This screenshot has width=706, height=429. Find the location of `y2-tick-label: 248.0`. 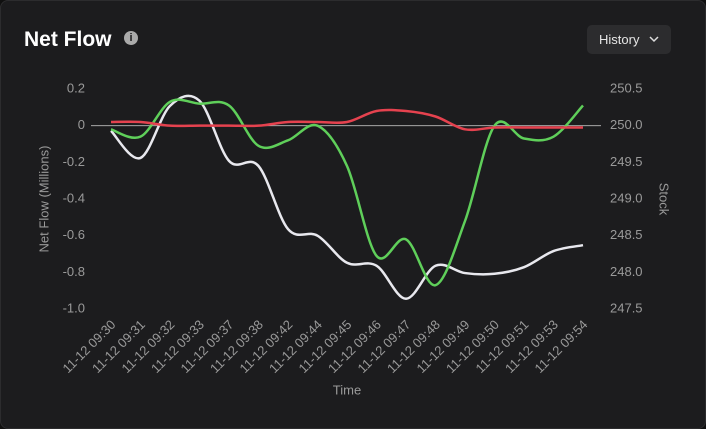

y2-tick-label: 248.0 is located at coordinates (626, 271).